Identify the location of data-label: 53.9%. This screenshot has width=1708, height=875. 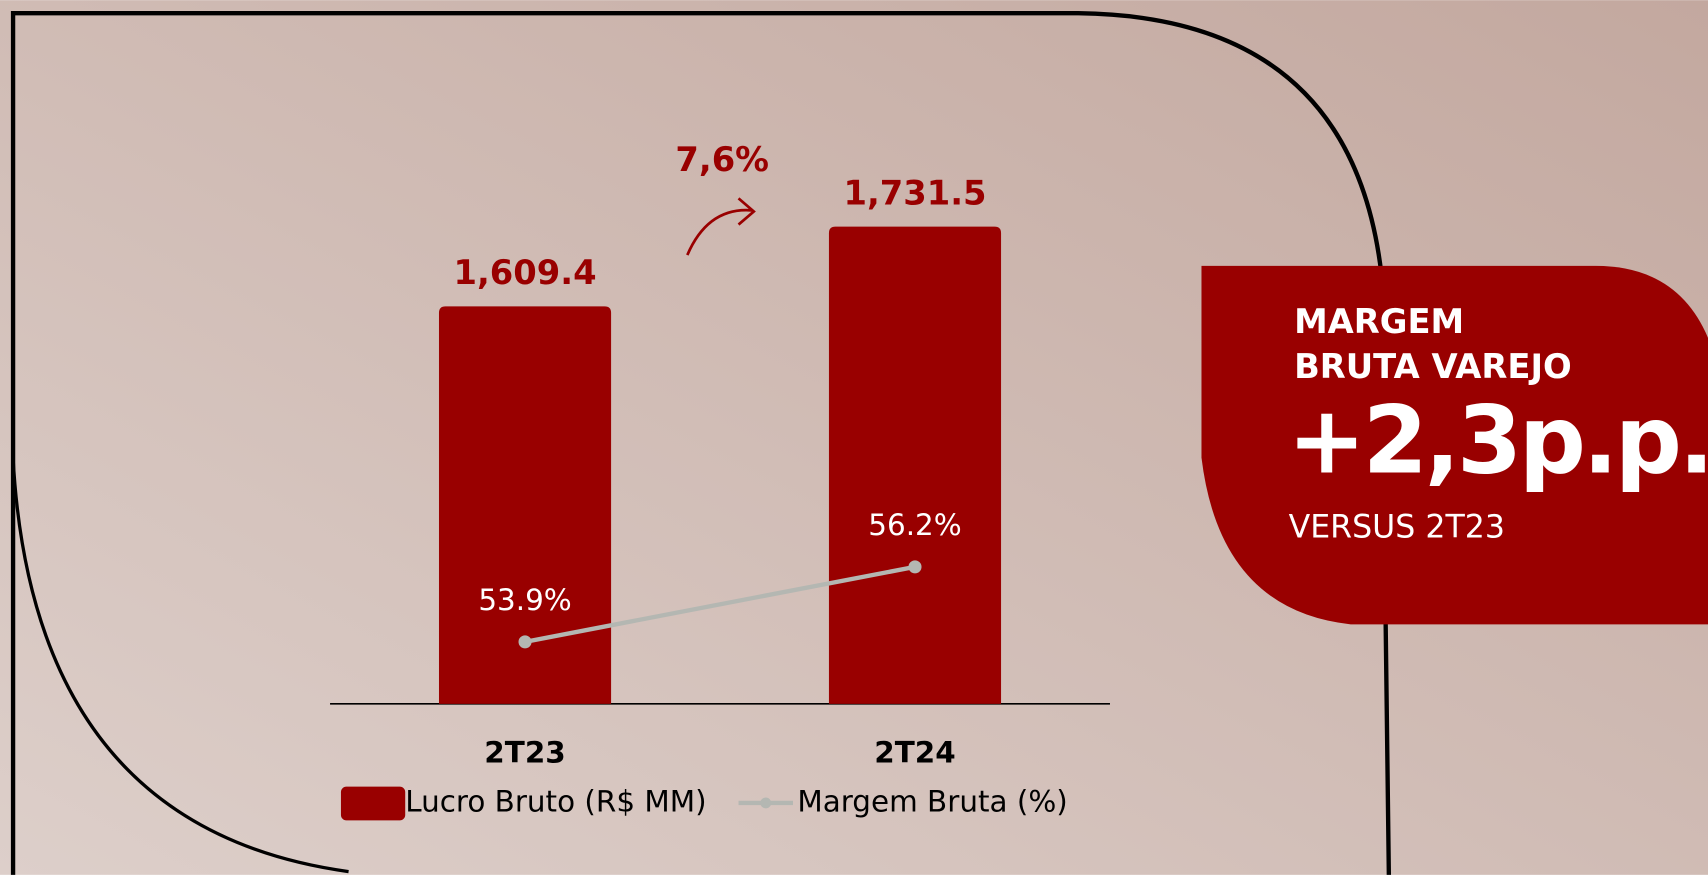
(524, 600).